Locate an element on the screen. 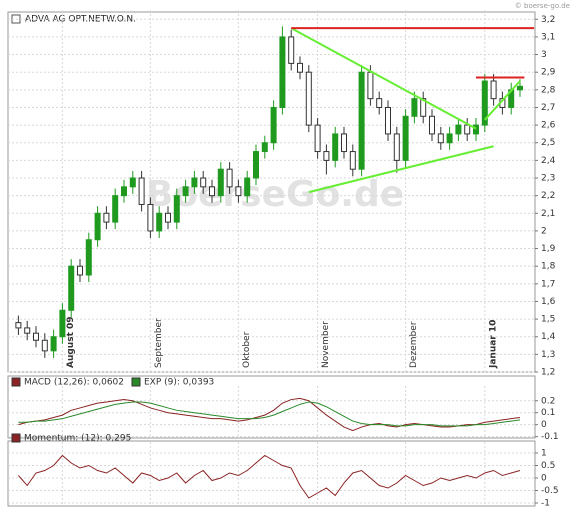  y-tick-label: 1,3 is located at coordinates (548, 355).